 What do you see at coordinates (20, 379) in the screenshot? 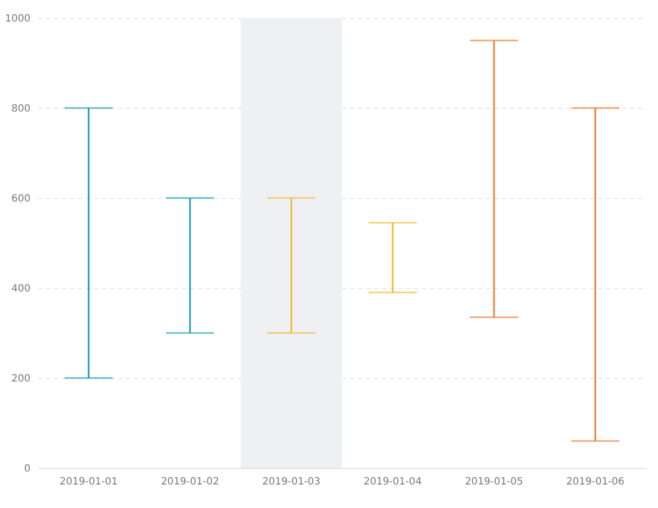
I see `y-tick-label: 200` at bounding box center [20, 379].